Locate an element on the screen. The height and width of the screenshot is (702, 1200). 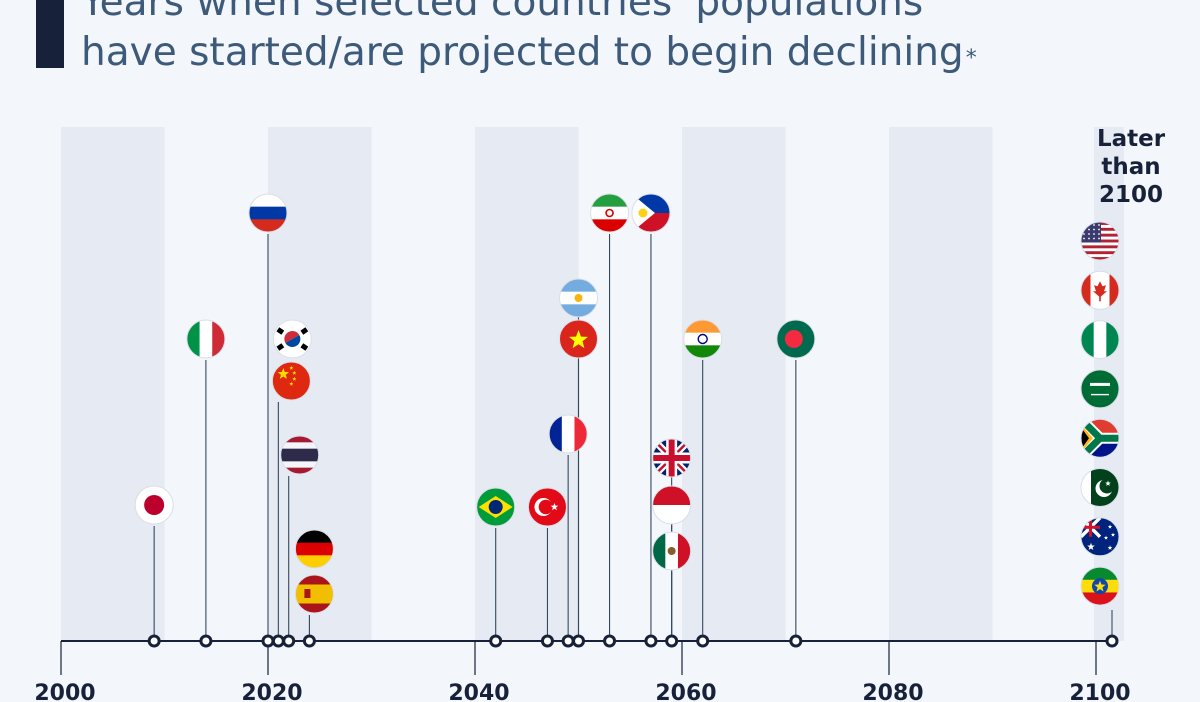
us-flag-icon: United States is located at coordinates (1100, 241).